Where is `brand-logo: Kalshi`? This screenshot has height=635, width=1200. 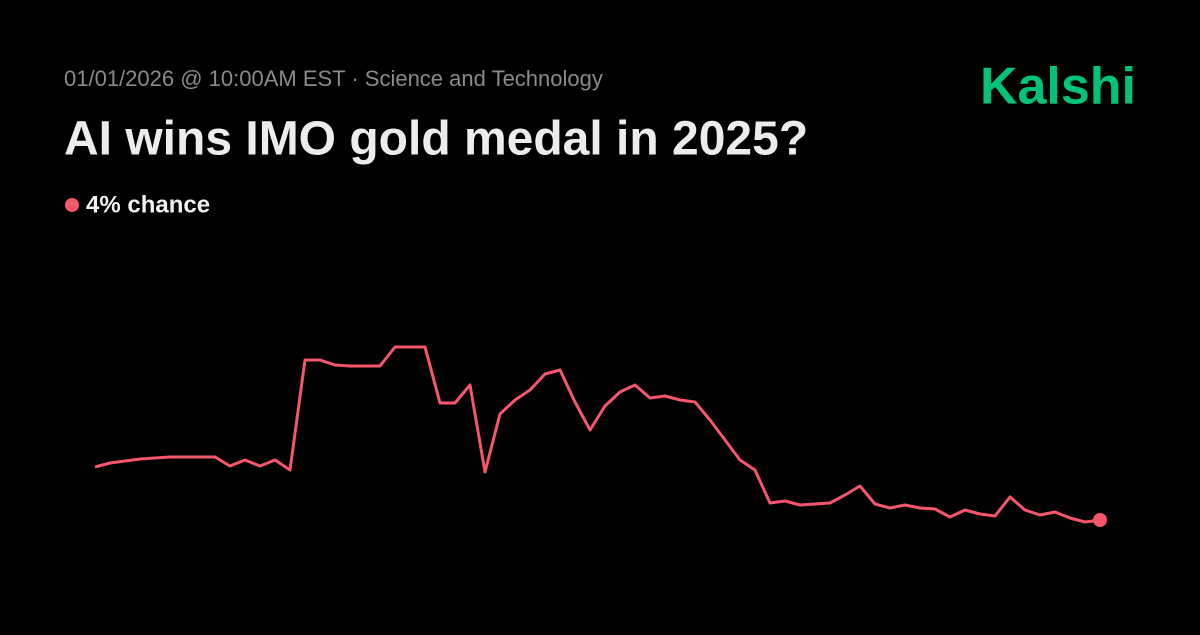
brand-logo: Kalshi is located at coordinates (1058, 87).